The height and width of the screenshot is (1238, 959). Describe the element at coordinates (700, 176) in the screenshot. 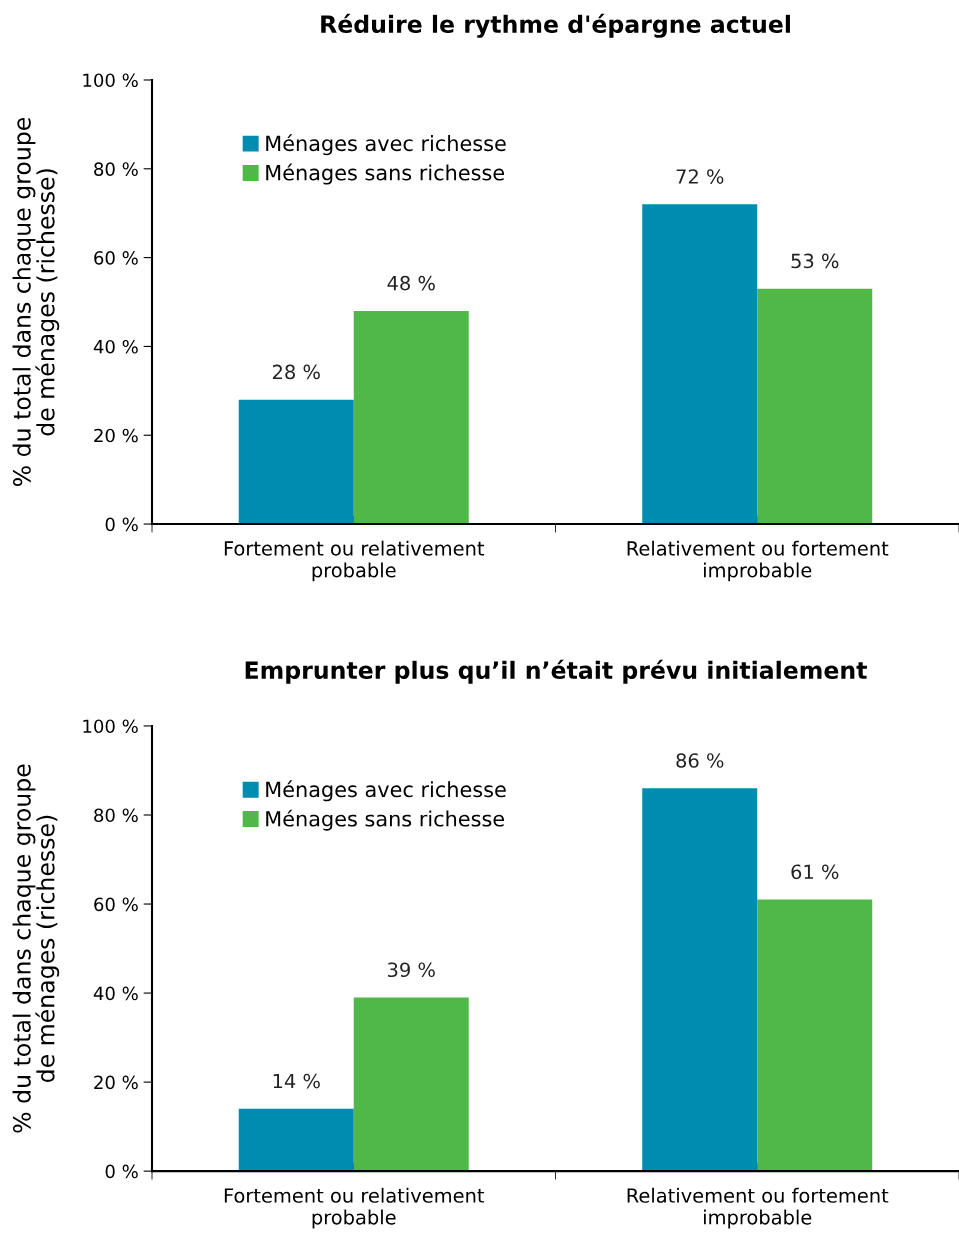

I see `data-label: 72 %` at that location.